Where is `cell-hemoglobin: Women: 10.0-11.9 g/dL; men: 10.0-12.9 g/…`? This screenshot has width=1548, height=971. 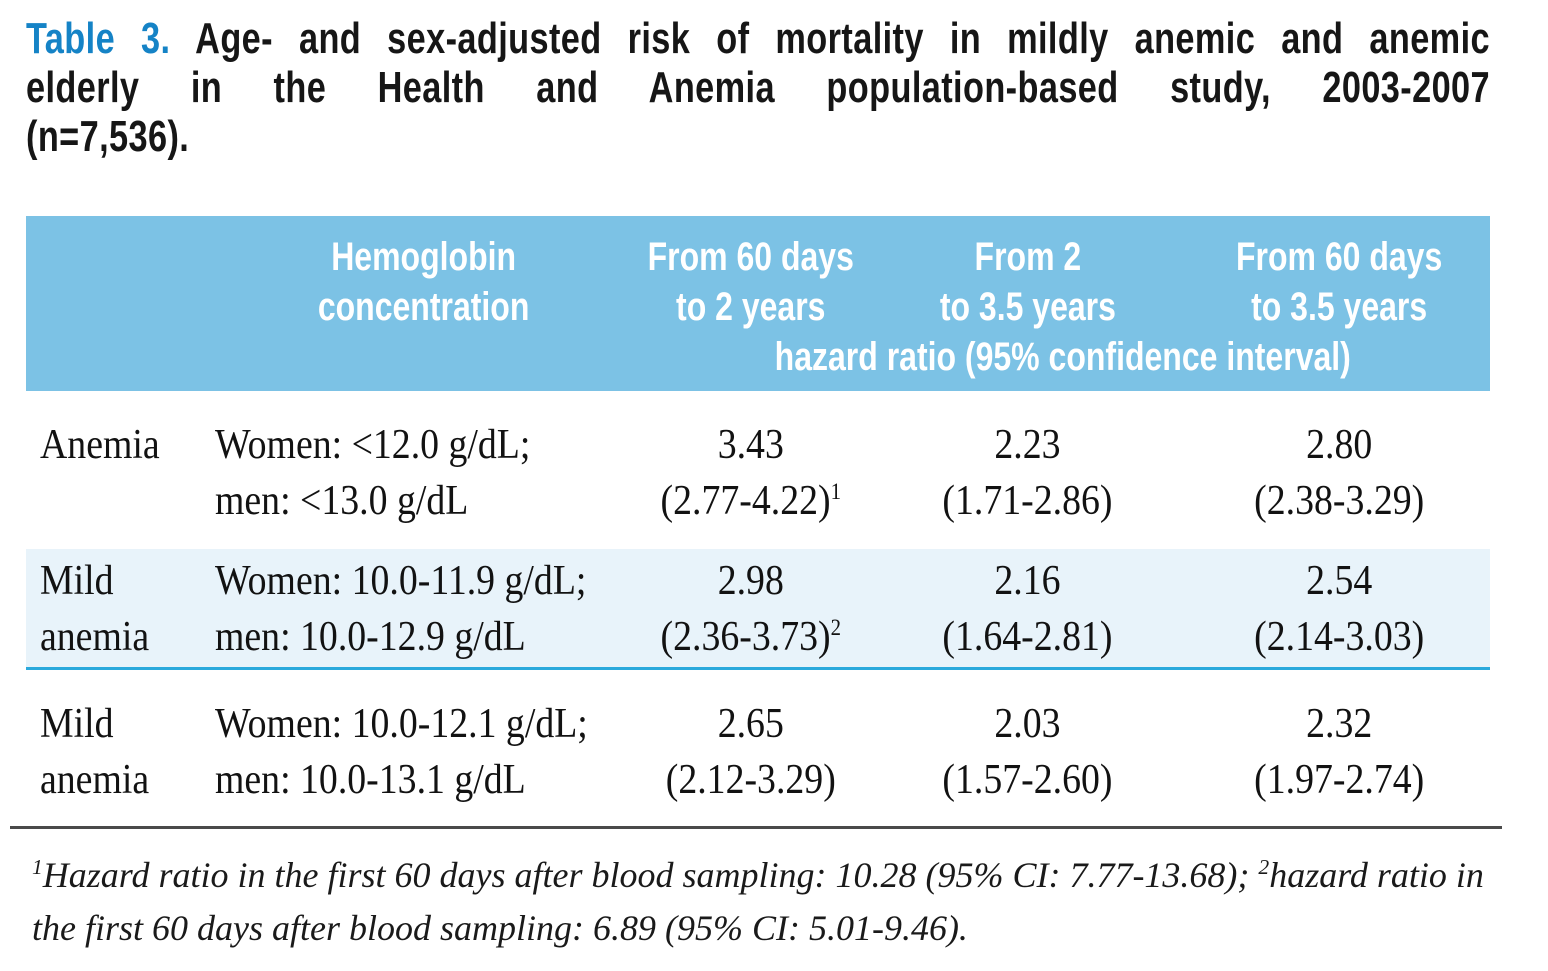
cell-hemoglobin: Women: 10.0-11.9 g/dL; men: 10.0-12.9 g/… is located at coordinates (401, 609).